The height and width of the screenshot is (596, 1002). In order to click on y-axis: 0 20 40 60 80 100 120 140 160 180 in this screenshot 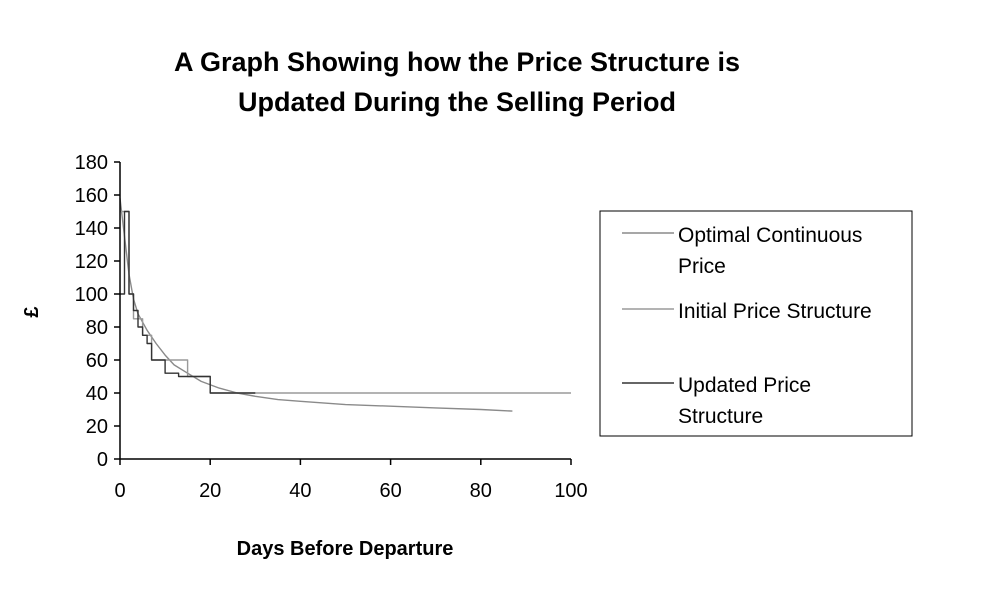, I will do `click(98, 311)`.